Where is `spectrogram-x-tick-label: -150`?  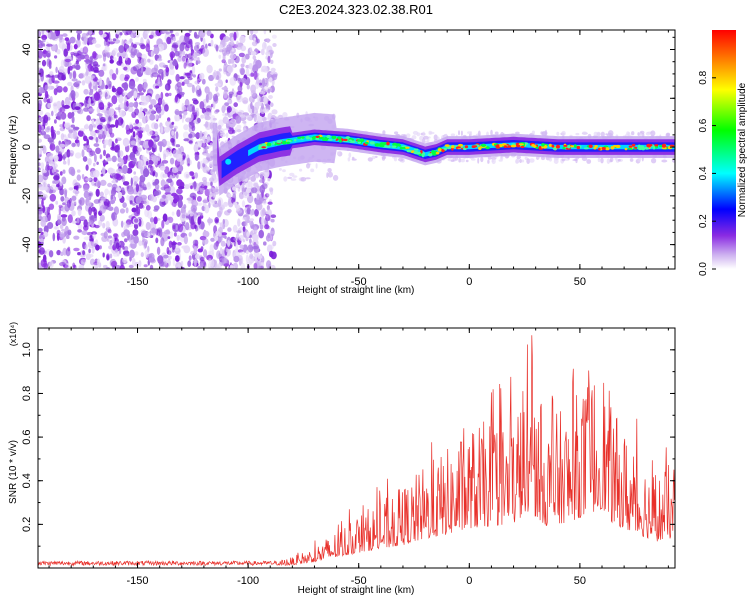 spectrogram-x-tick-label: -150 is located at coordinates (138, 282).